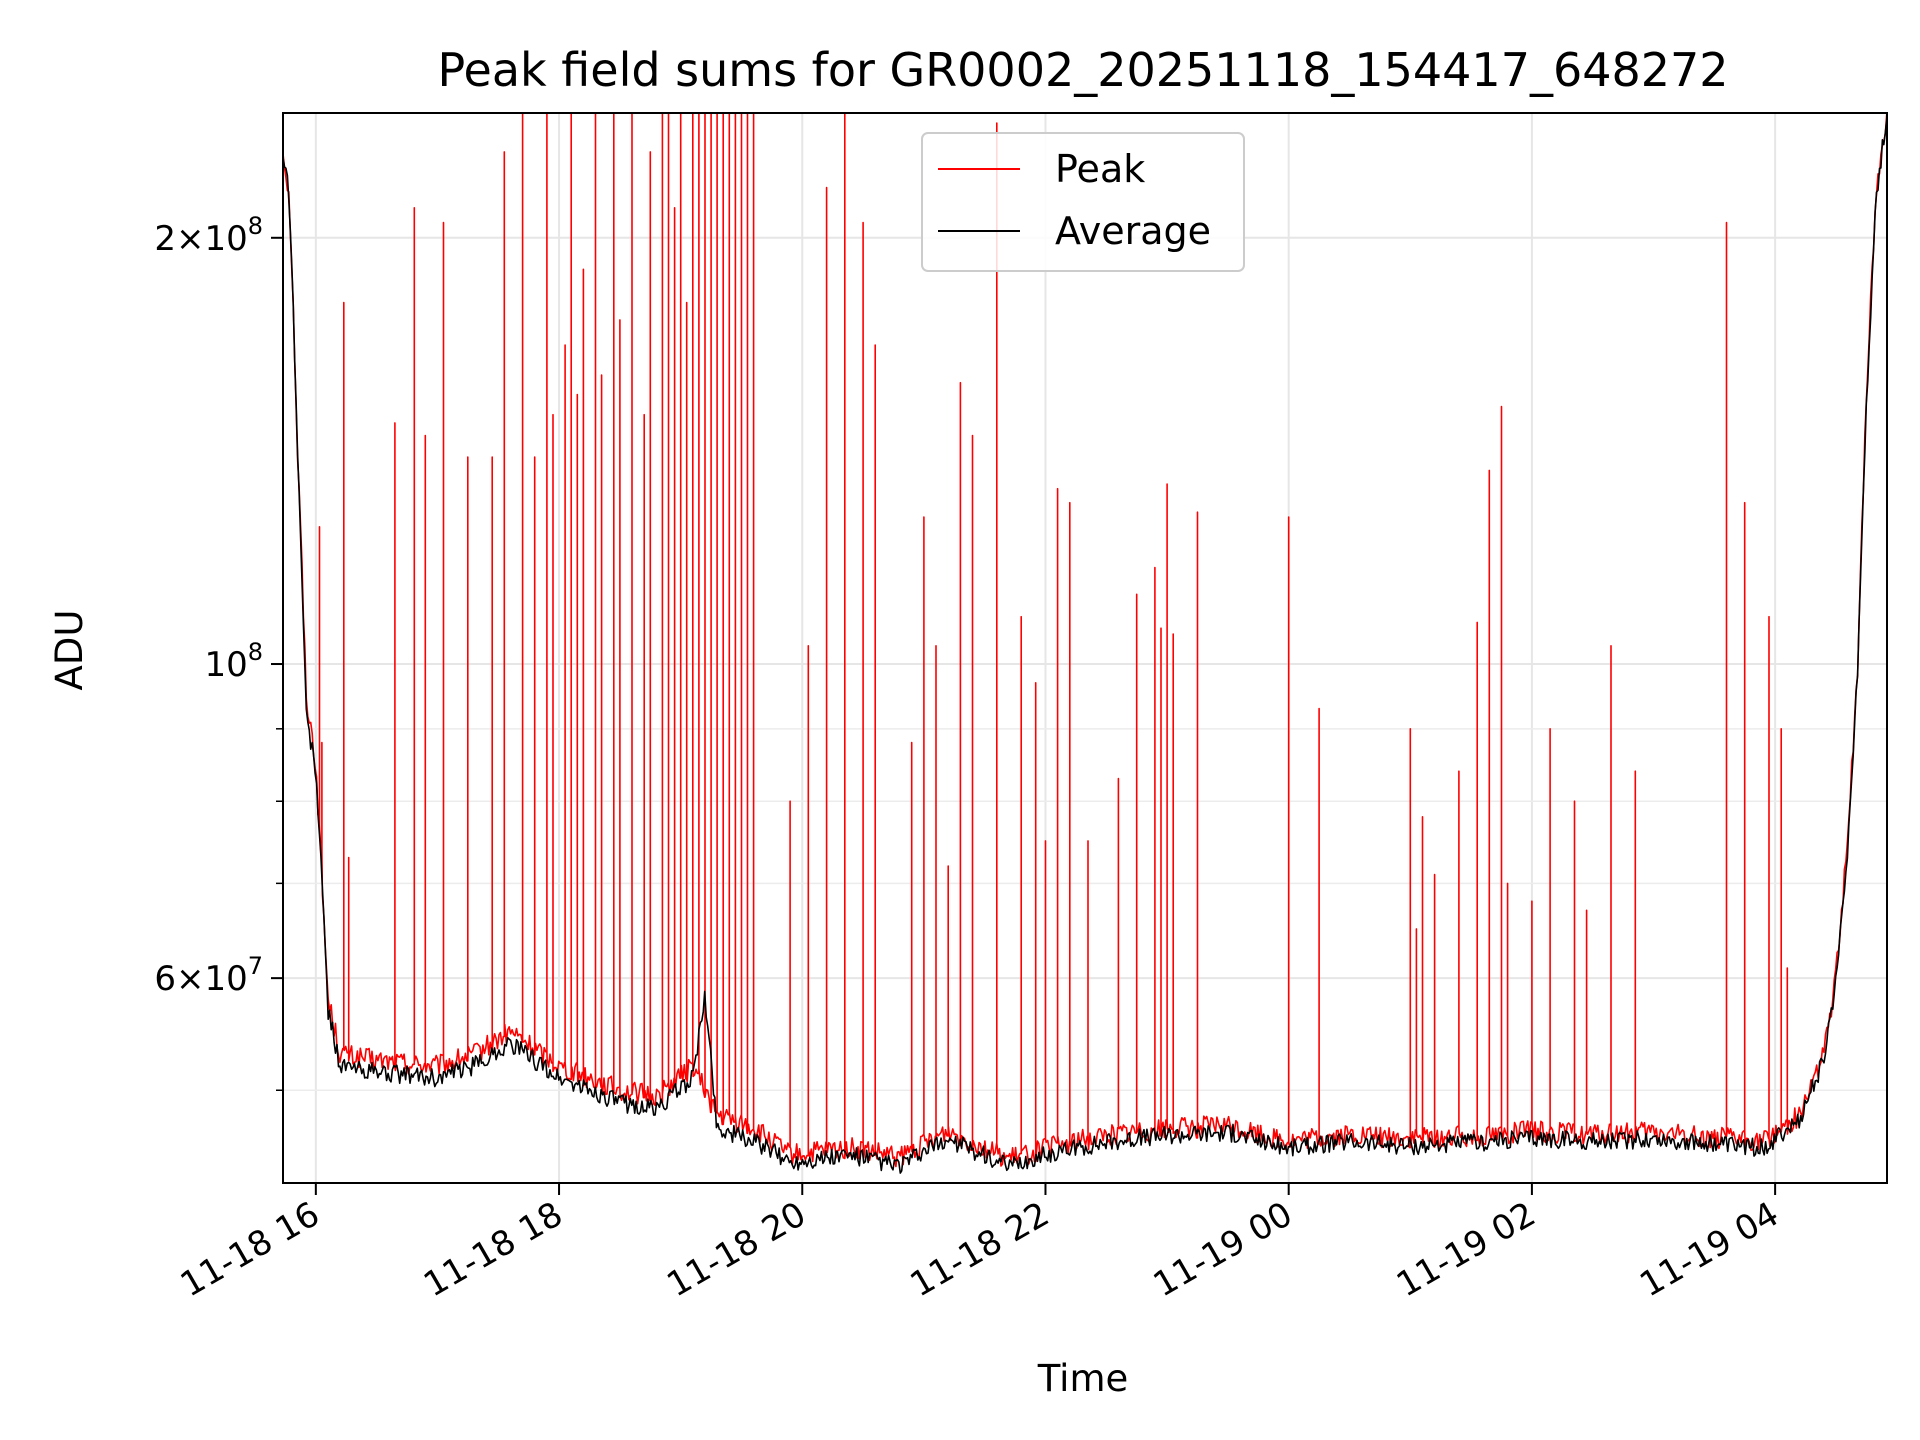 This screenshot has height=1440, width=1920. What do you see at coordinates (69, 650) in the screenshot?
I see `y-axis-label: ADU` at bounding box center [69, 650].